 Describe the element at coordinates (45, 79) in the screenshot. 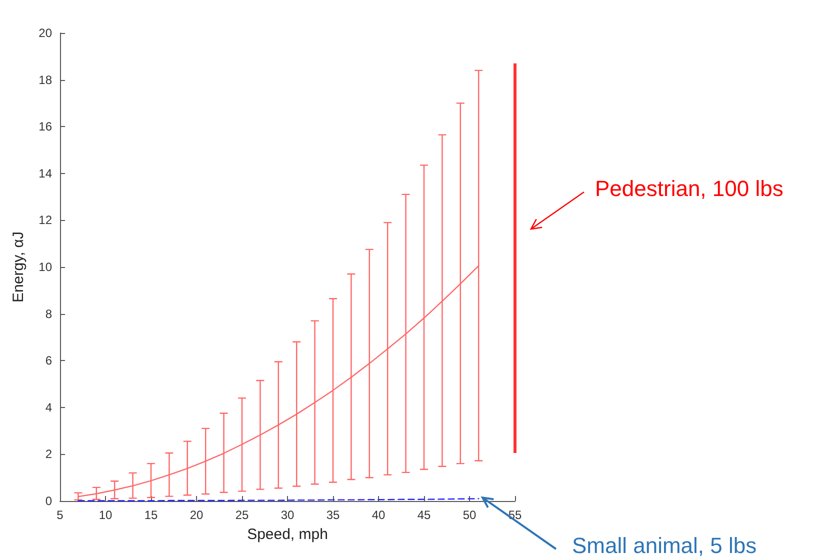

I see `y-tick-label: 18` at that location.